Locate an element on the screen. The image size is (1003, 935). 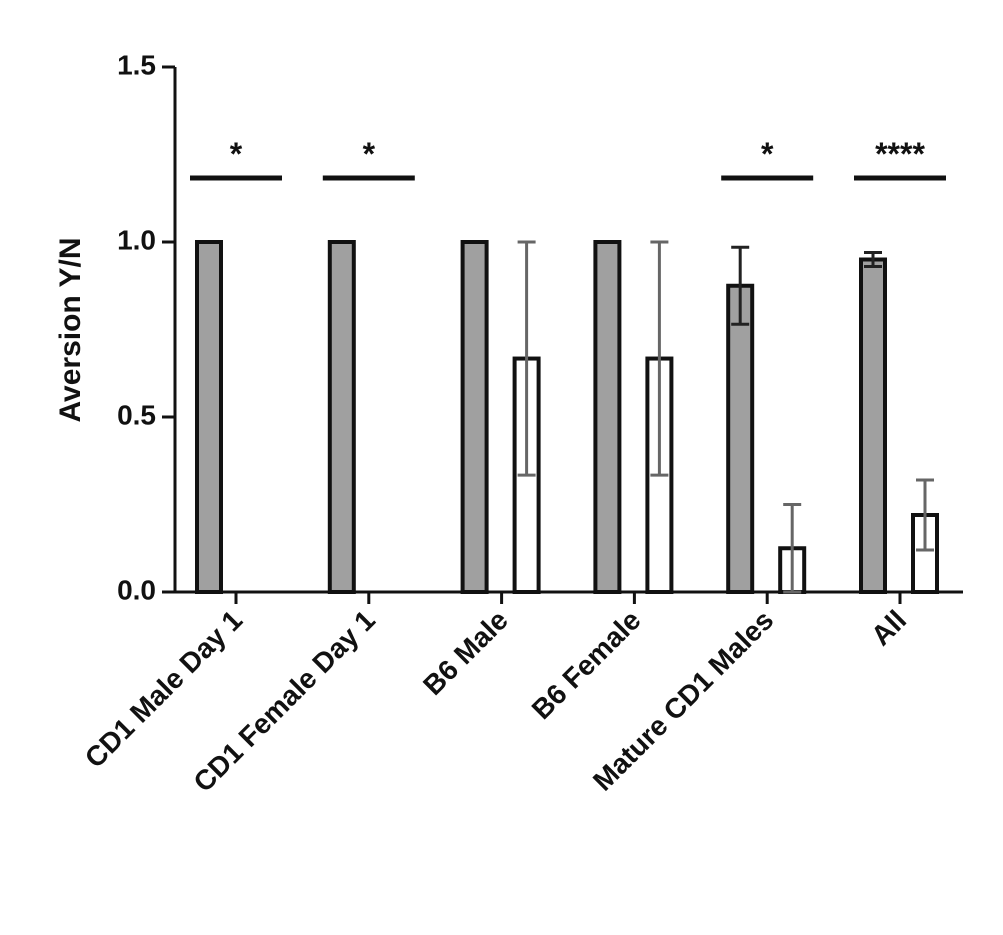
x-tick-label: B6 Male is located at coordinates (465, 652).